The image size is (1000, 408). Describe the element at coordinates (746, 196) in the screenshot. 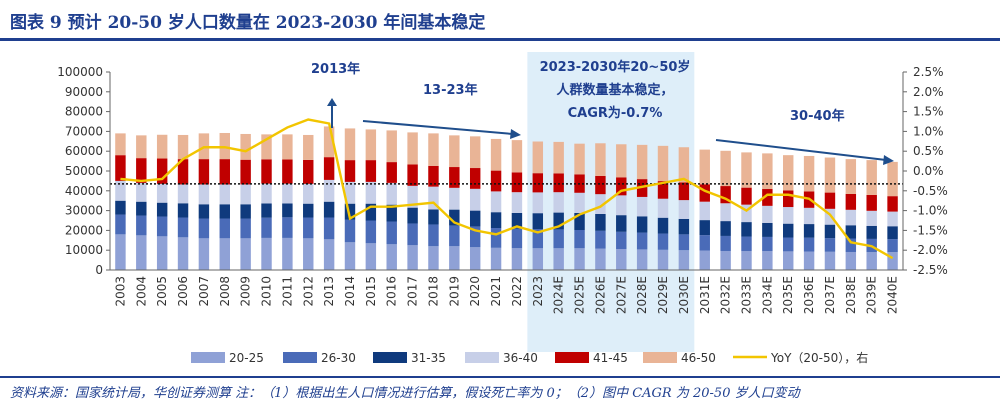

I see `bar-41-45-2033E` at that location.